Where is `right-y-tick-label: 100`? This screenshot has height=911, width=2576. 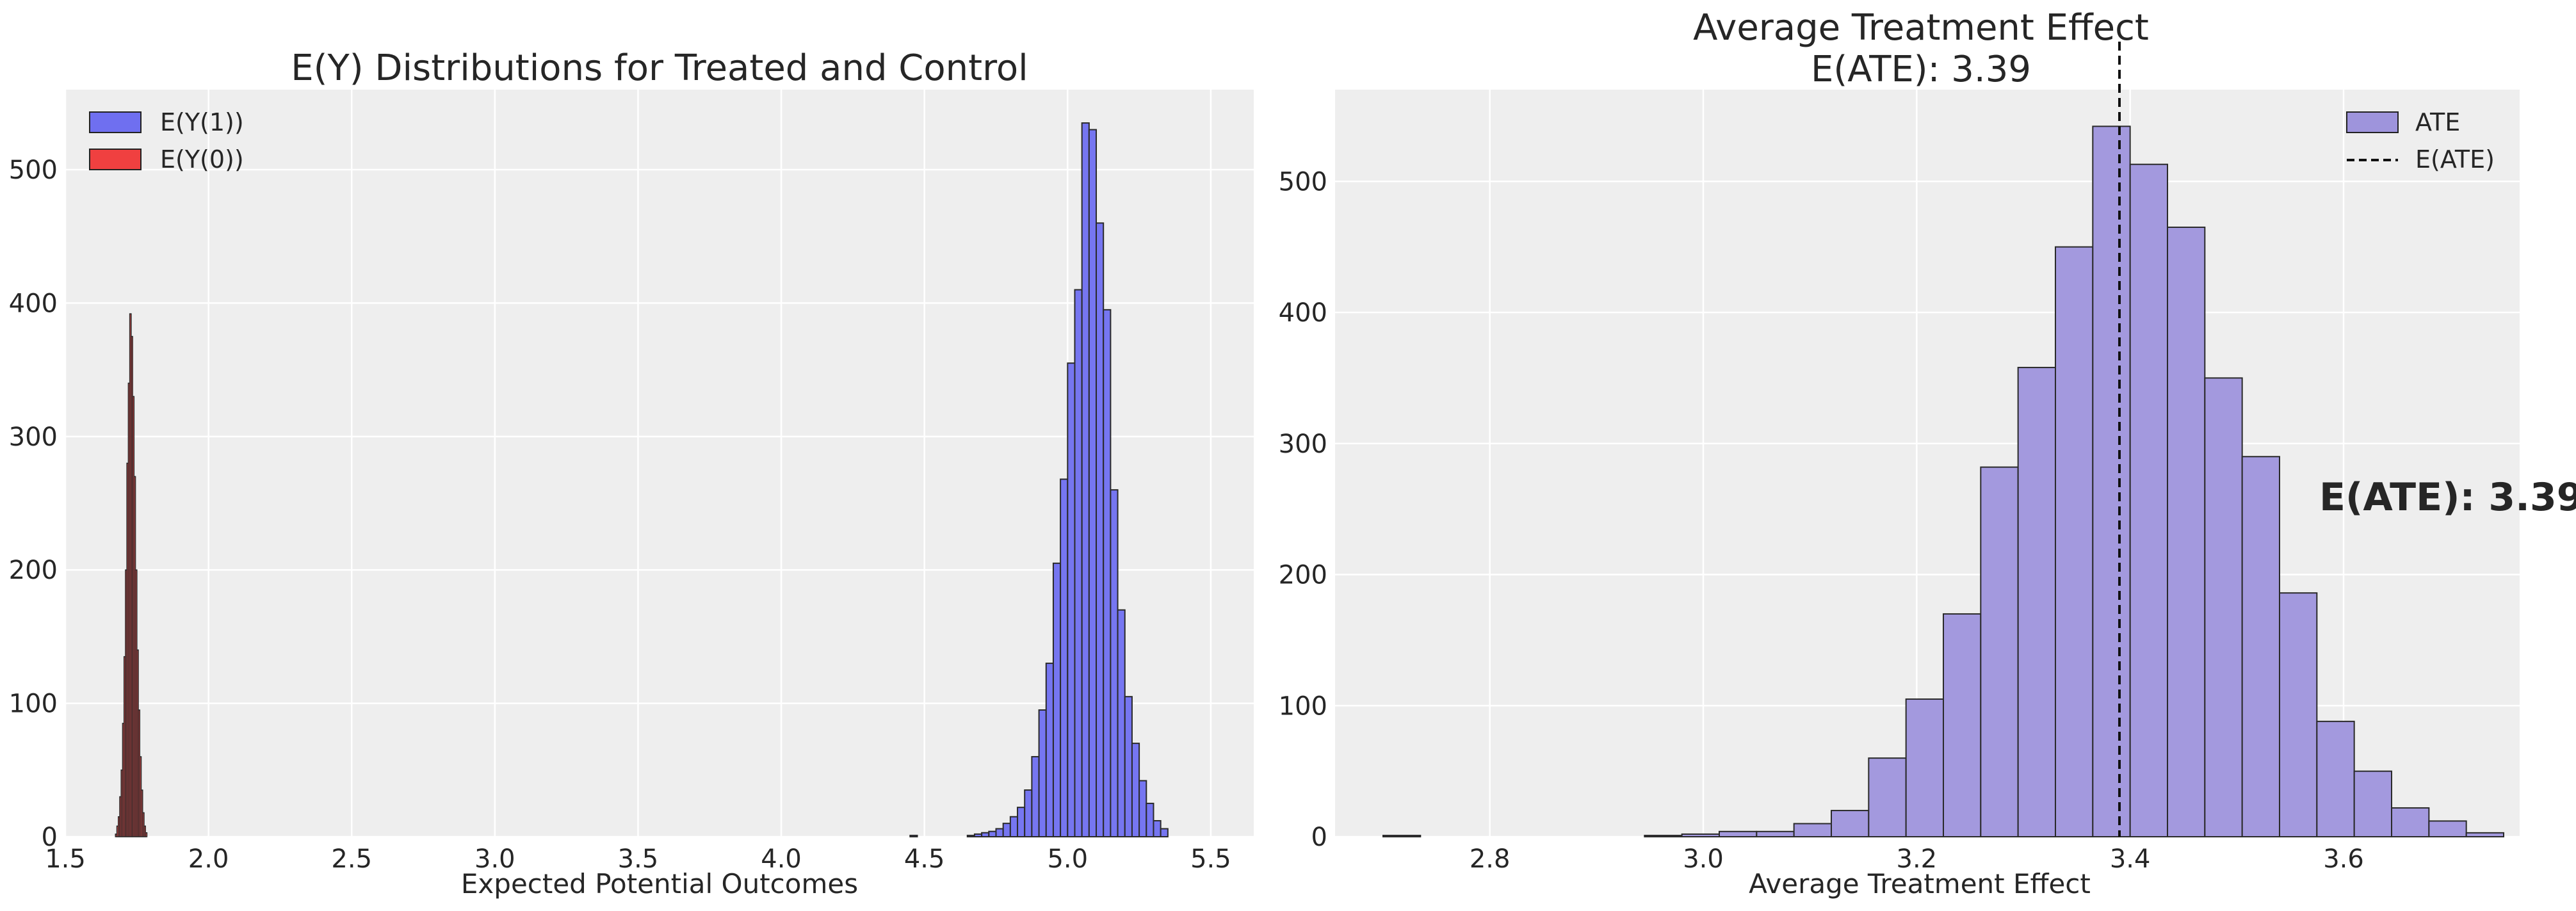
right-y-tick-label: 100 is located at coordinates (1303, 706).